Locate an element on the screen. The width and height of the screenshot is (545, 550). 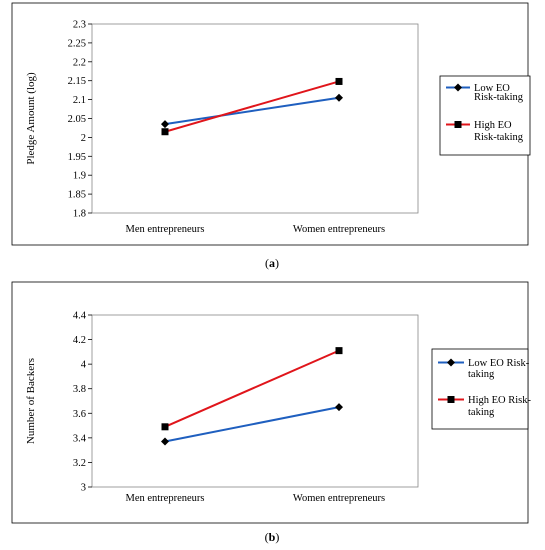
legend-label: High EO is located at coordinates (493, 125).